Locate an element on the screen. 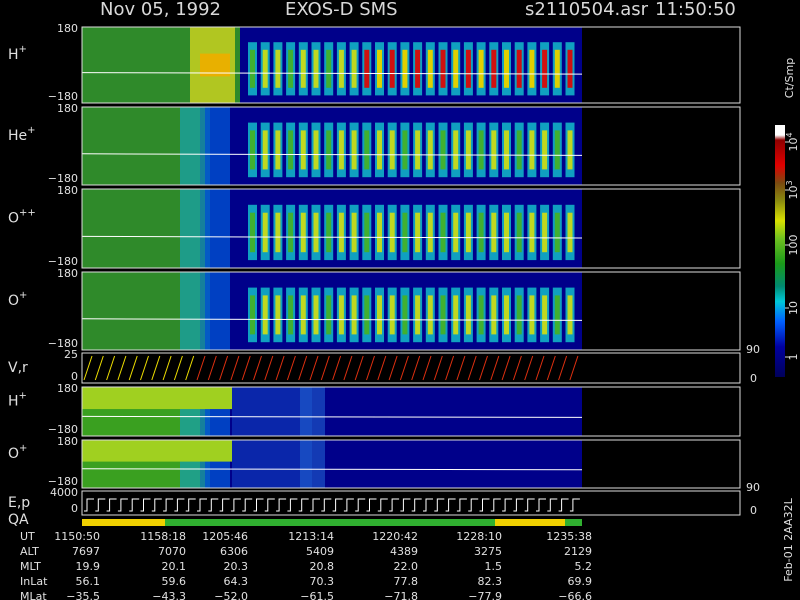 The height and width of the screenshot is (600, 800). fade is located at coordinates (312, 411).